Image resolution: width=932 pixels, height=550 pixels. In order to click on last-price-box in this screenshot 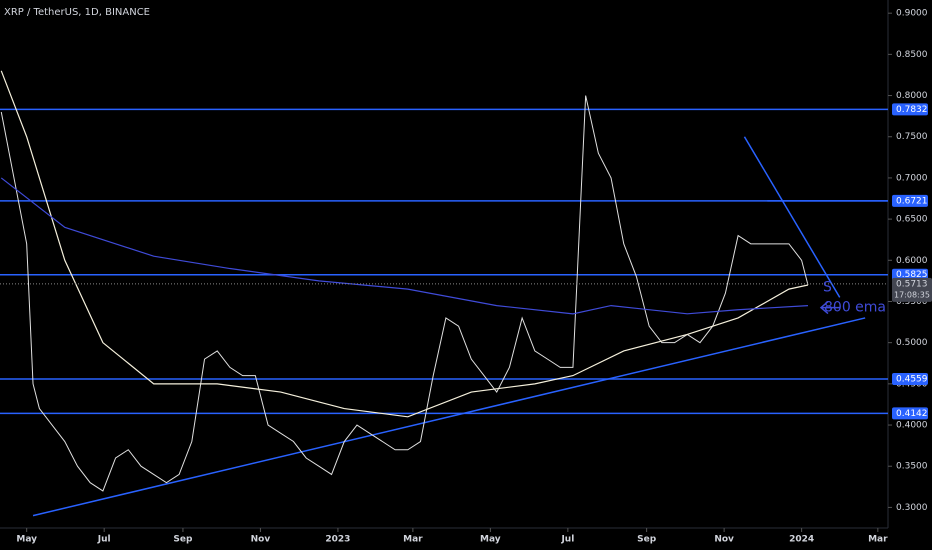, I will do `click(912, 289)`.